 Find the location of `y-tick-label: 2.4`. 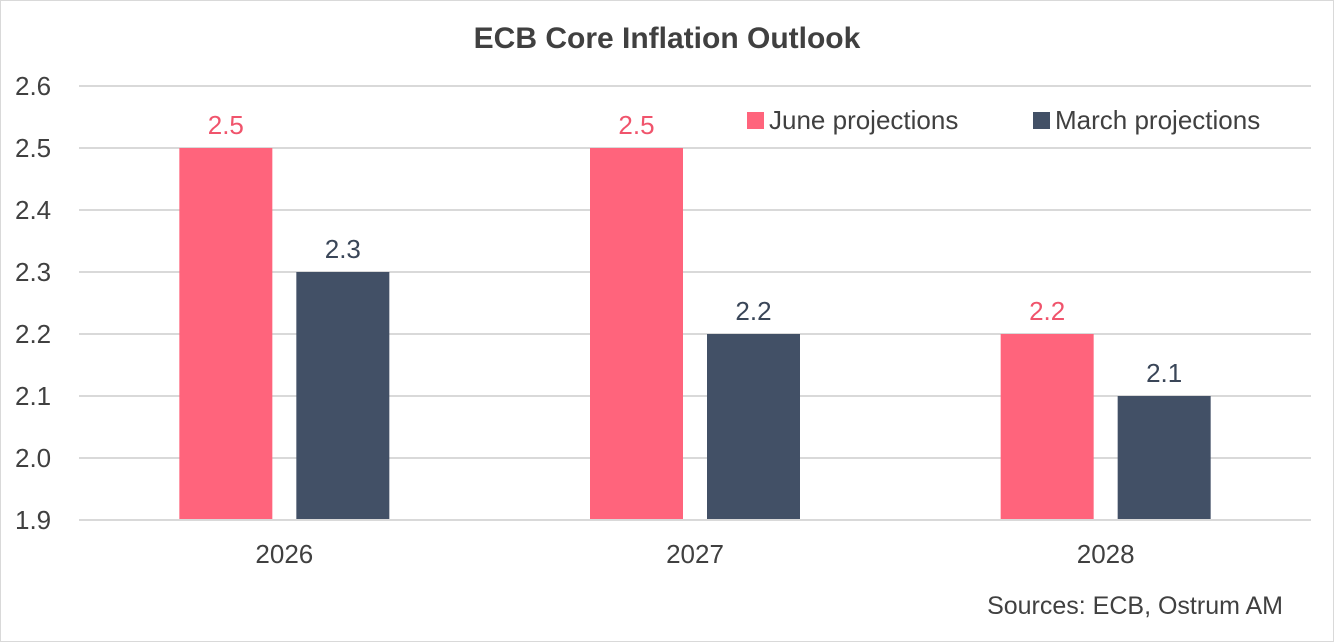

y-tick-label: 2.4 is located at coordinates (33, 210).